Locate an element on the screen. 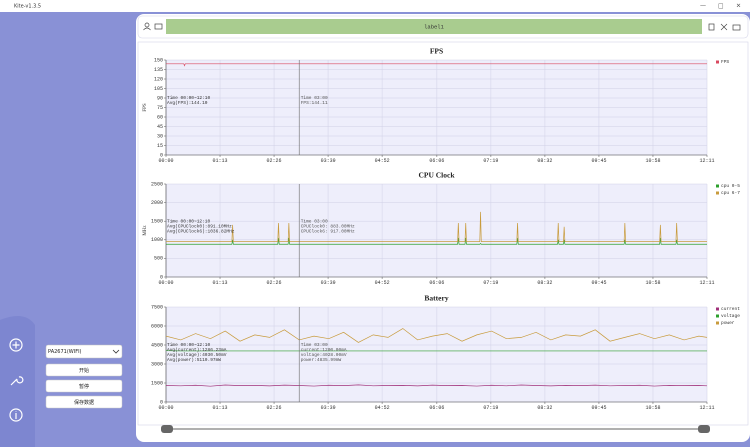 Image resolution: width=750 pixels, height=447 pixels. device-selected: PA2671(WIFI) is located at coordinates (65, 352).